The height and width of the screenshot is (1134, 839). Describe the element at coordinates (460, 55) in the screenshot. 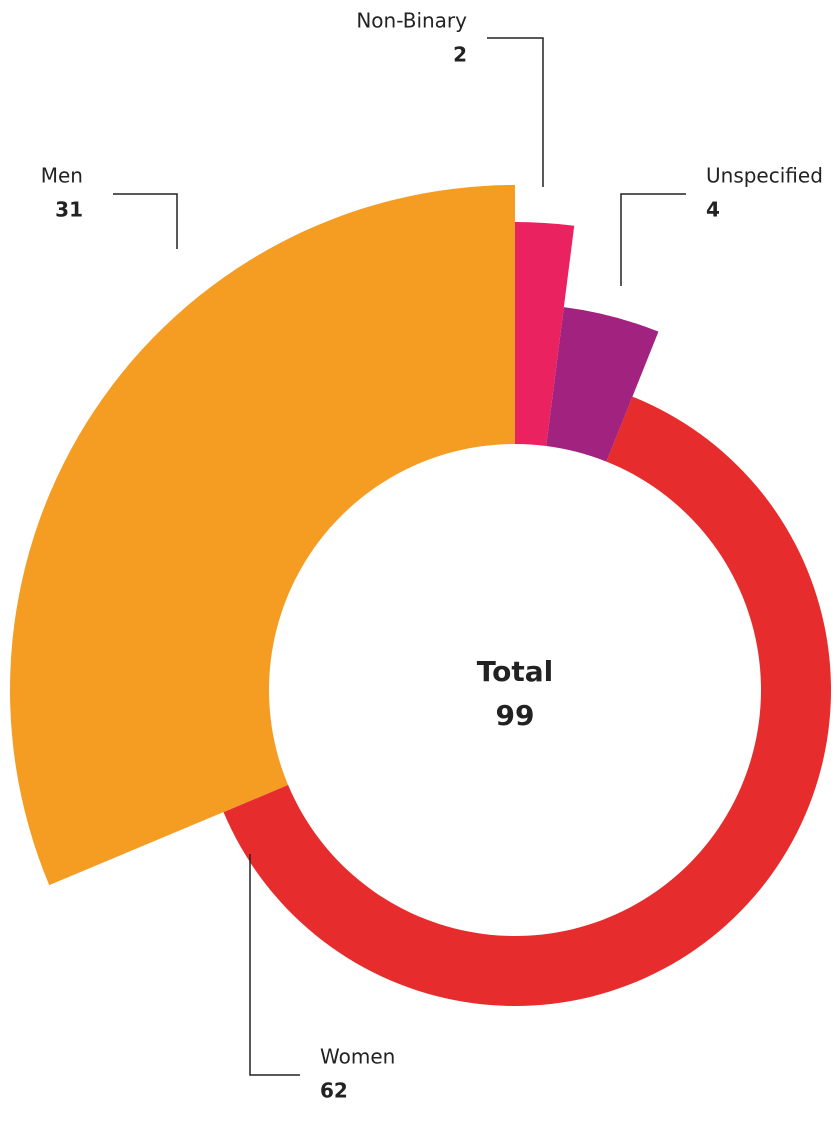

I see `slice-value: 2` at that location.